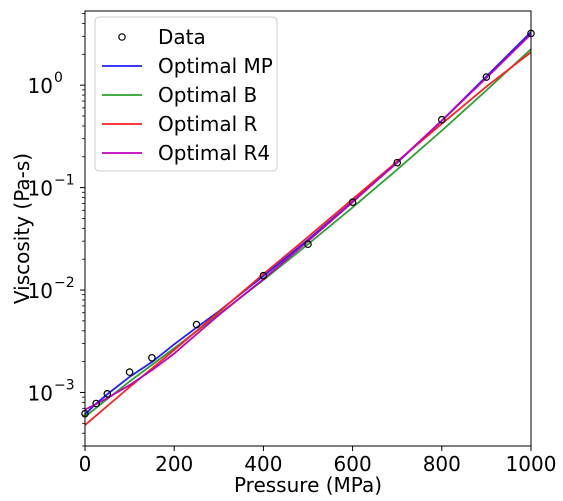 Image resolution: width=563 pixels, height=501 pixels. What do you see at coordinates (174, 464) in the screenshot?
I see `x-tick-label: 200` at bounding box center [174, 464].